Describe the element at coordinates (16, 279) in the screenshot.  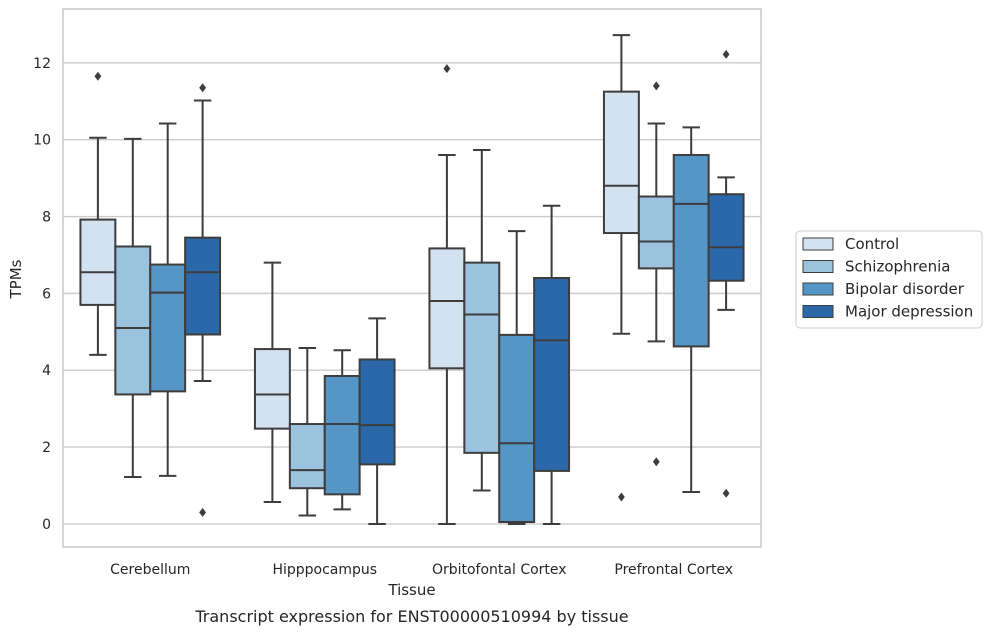
I see `y-axis-label: TPMs` at that location.